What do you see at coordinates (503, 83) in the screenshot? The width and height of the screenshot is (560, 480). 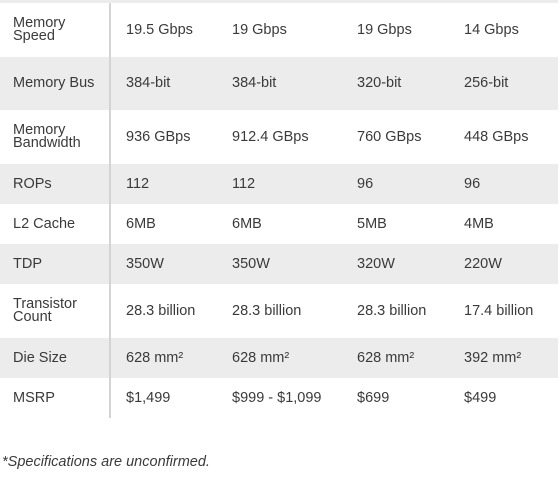 I see `table-cell: 256-bit` at bounding box center [503, 83].